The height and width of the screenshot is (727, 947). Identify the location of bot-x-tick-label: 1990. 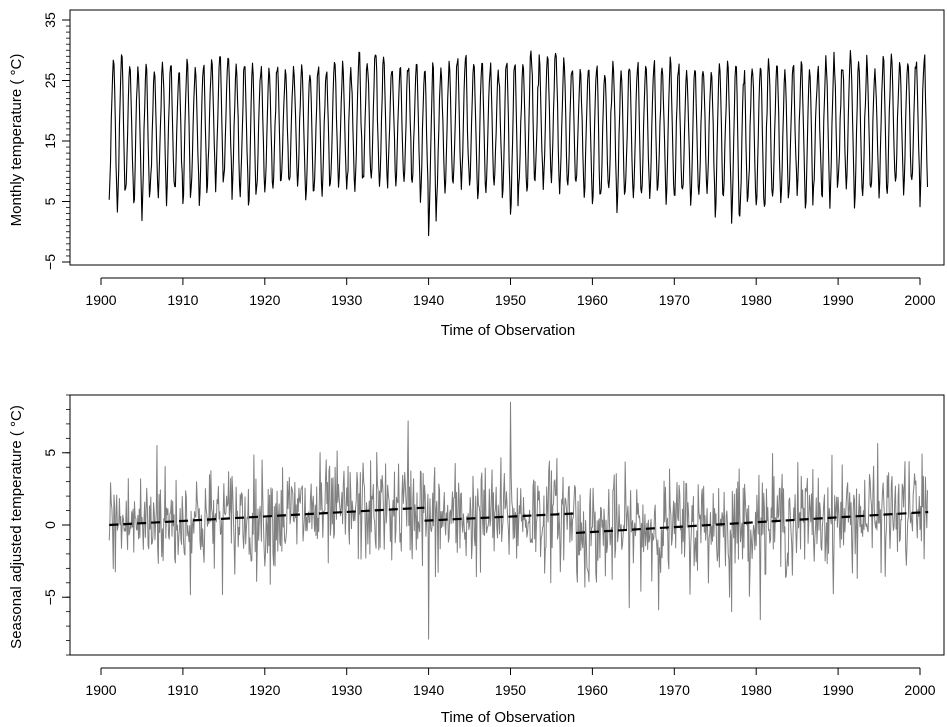
(838, 690).